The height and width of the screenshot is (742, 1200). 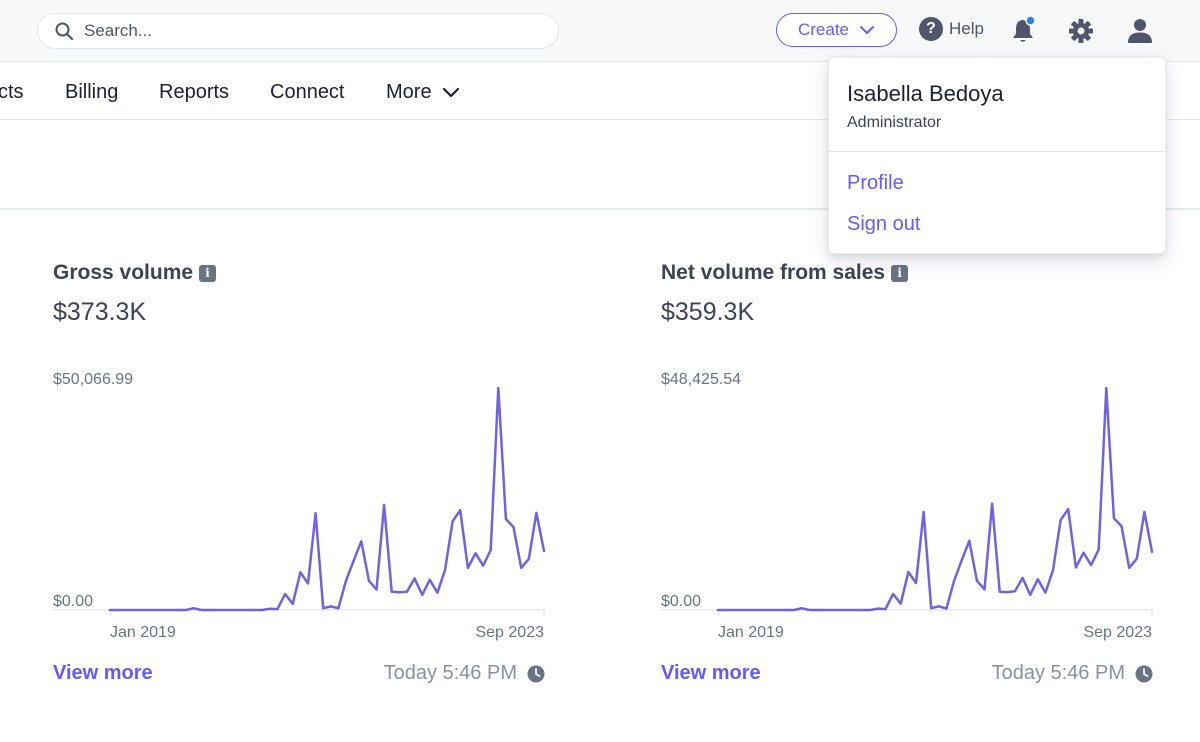 I want to click on search-bar, so click(x=298, y=31).